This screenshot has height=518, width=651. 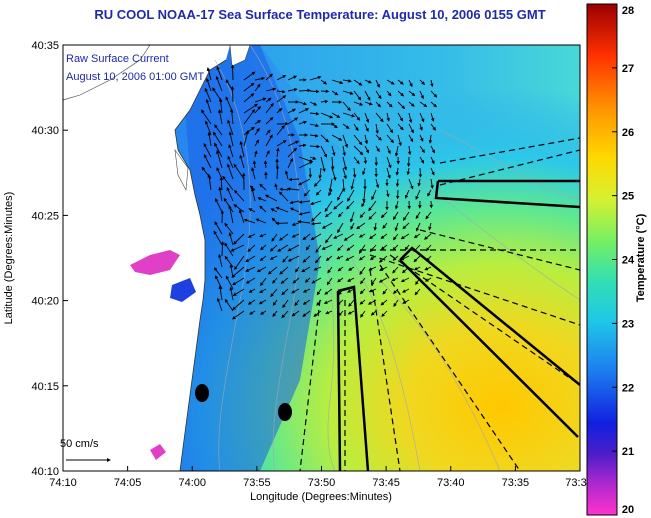 What do you see at coordinates (628, 11) in the screenshot?
I see `colorbar-tick-label: 28` at bounding box center [628, 11].